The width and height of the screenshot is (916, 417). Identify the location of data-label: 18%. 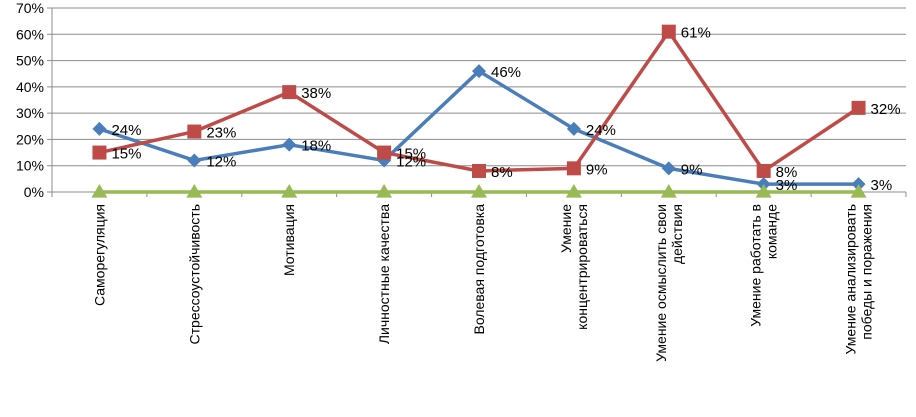
(316, 146).